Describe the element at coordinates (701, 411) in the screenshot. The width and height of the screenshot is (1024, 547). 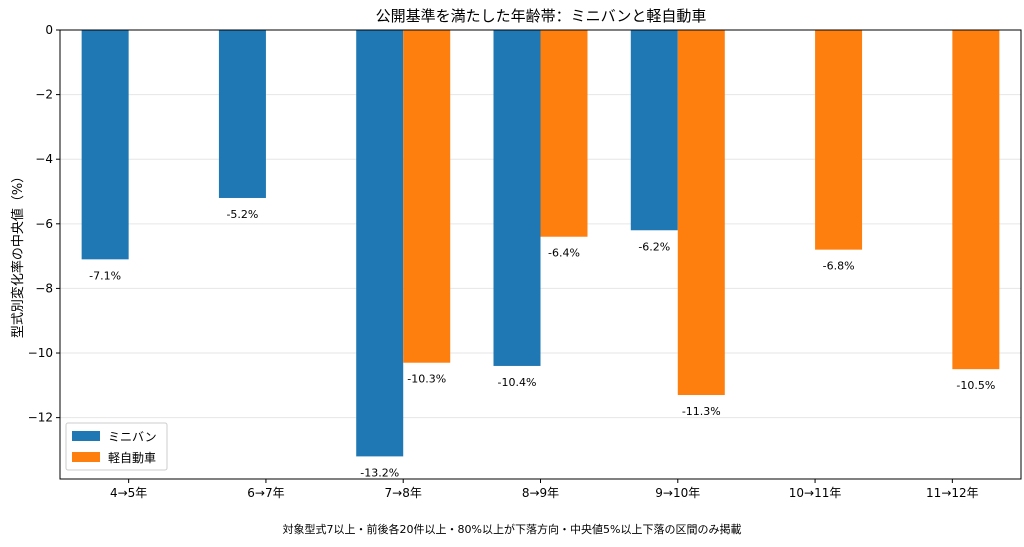
I see `data-label-kei: -11.3%` at that location.